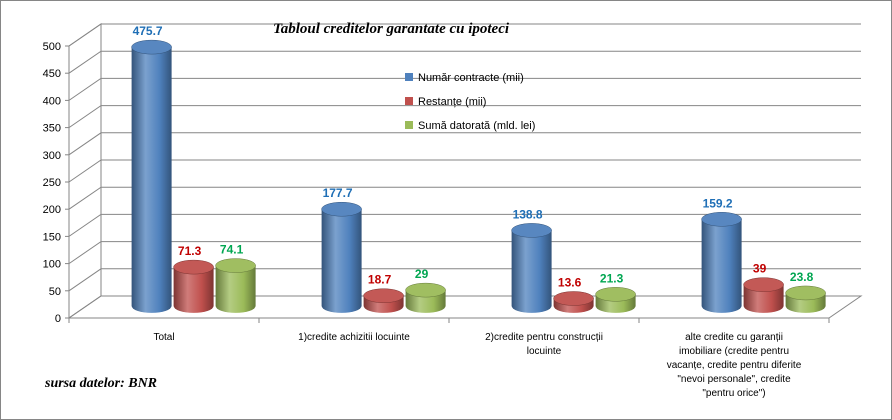 The width and height of the screenshot is (892, 420). What do you see at coordinates (52, 101) in the screenshot?
I see `y-tick-label: 400` at bounding box center [52, 101].